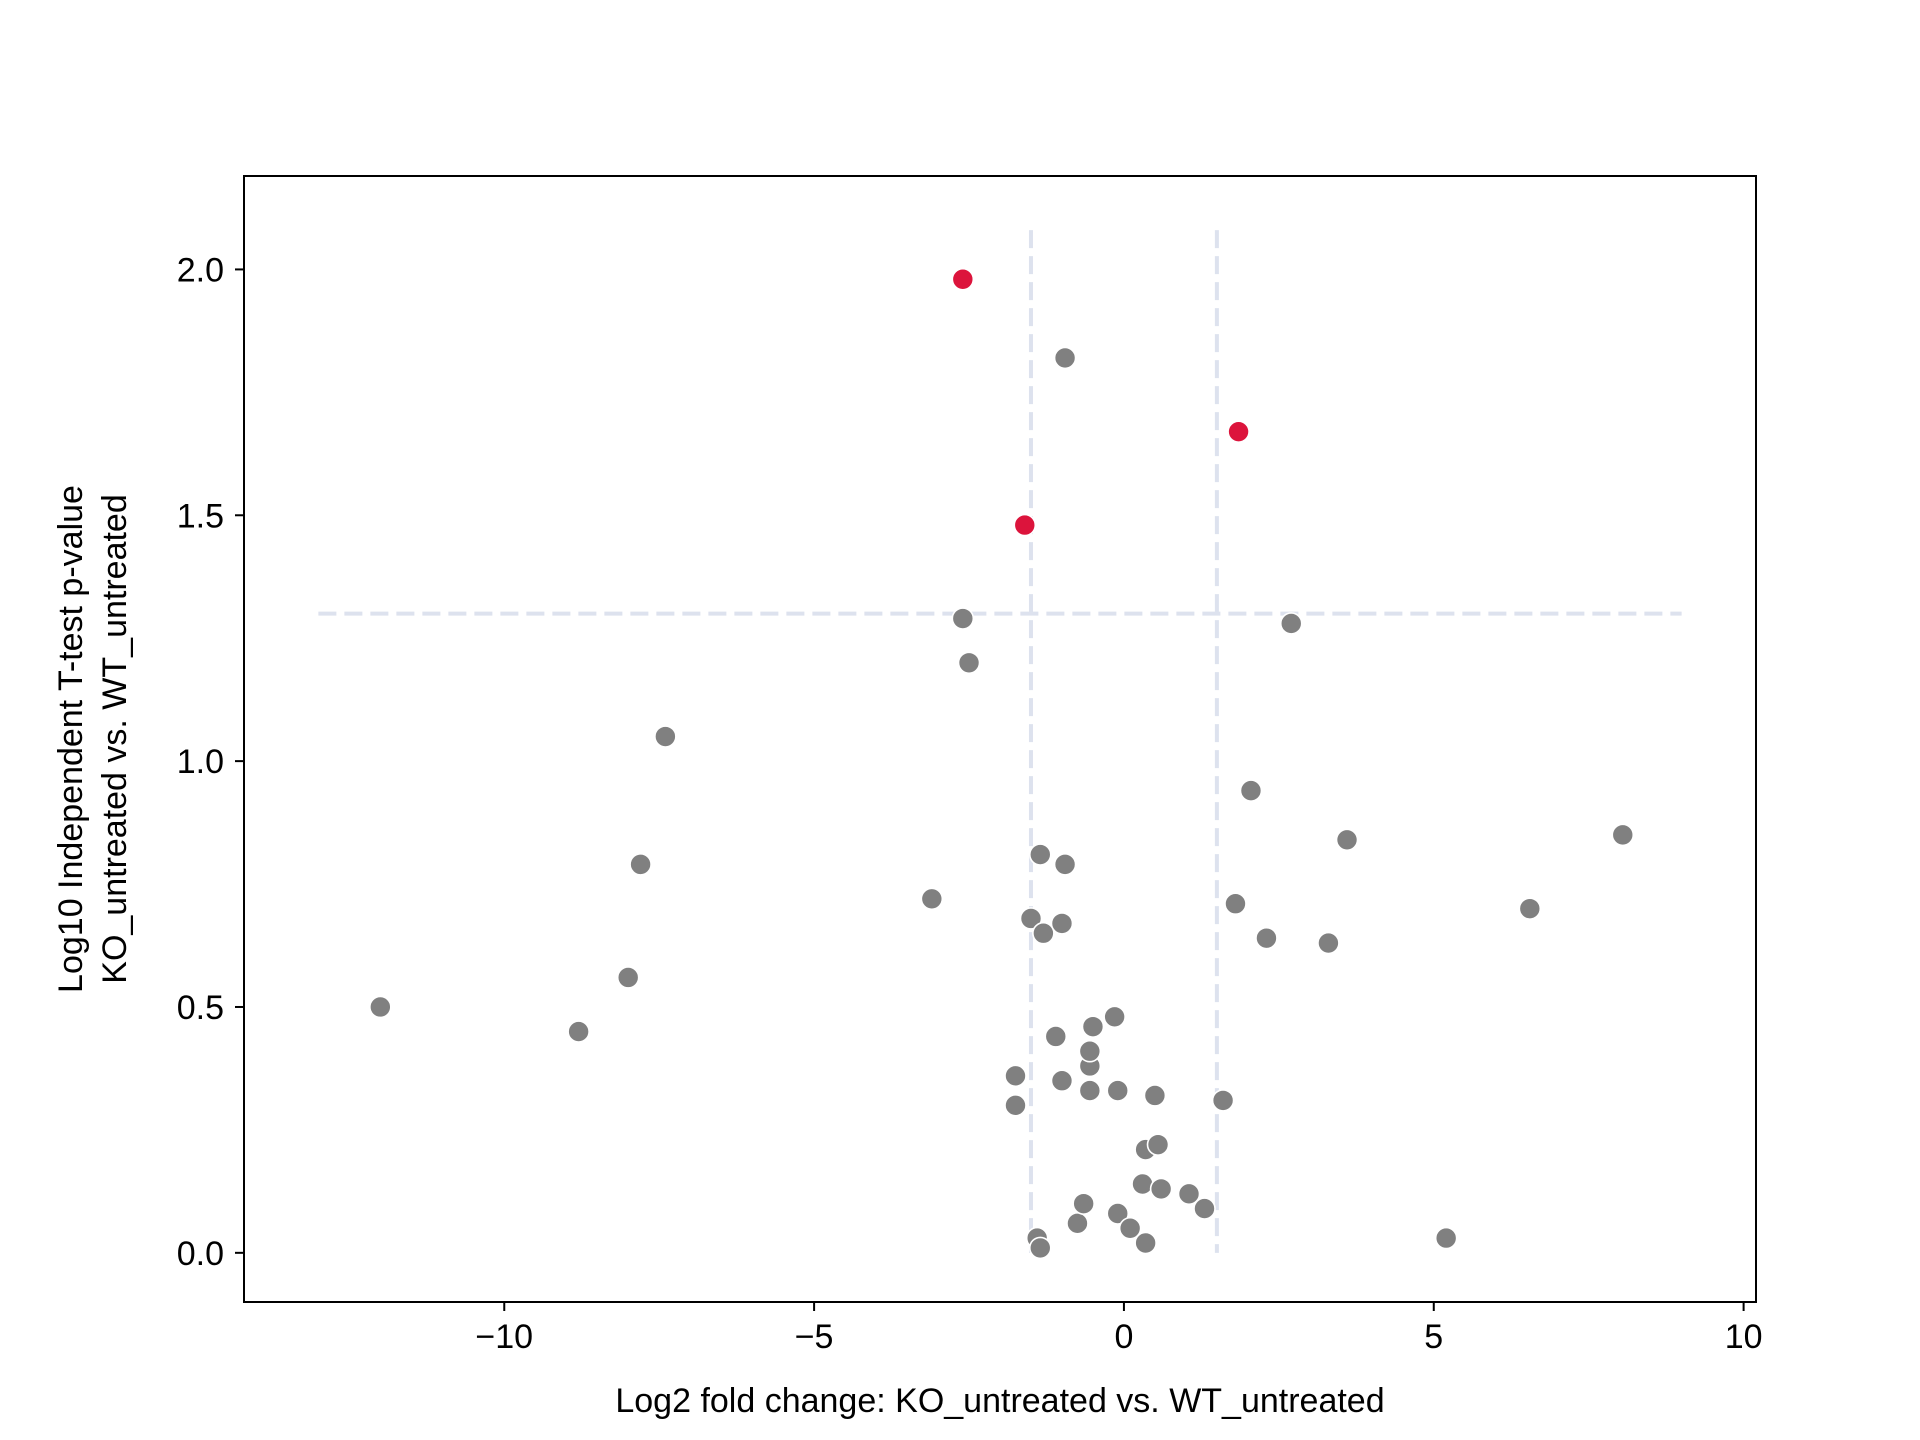 The width and height of the screenshot is (1920, 1440). I want to click on y-axis-label-line-1: Log10 Independent T-test p-value, so click(71, 739).